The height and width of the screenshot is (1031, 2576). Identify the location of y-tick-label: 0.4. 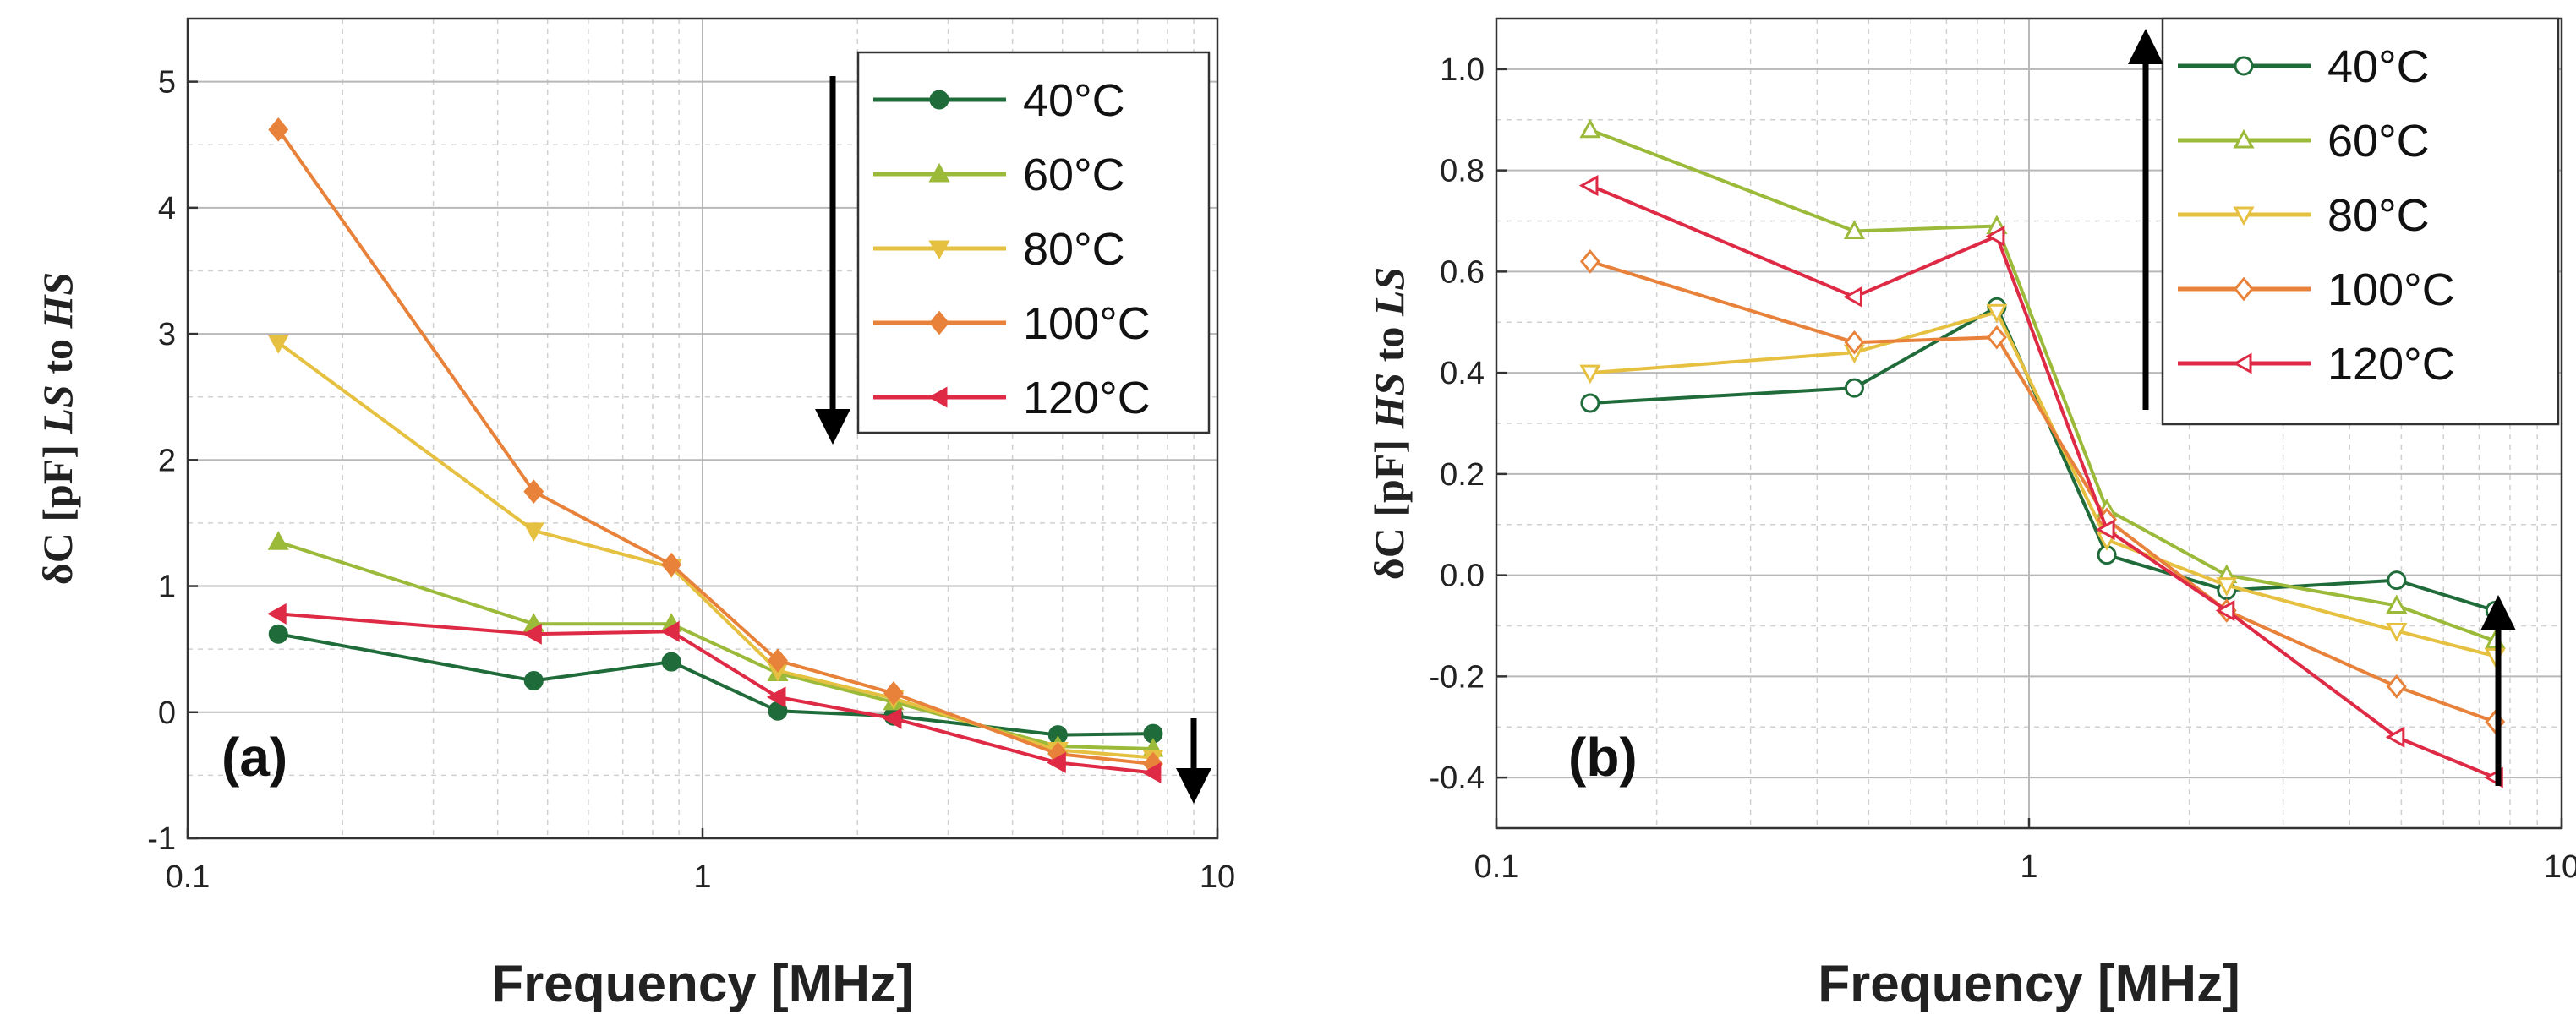
(1462, 374).